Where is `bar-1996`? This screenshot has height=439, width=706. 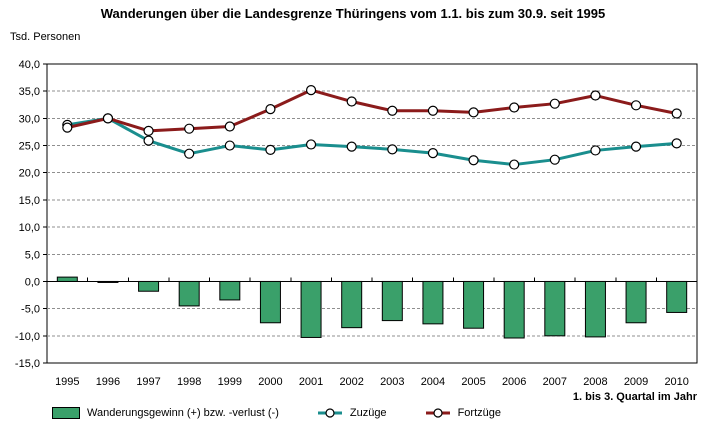 bar-1996 is located at coordinates (108, 281).